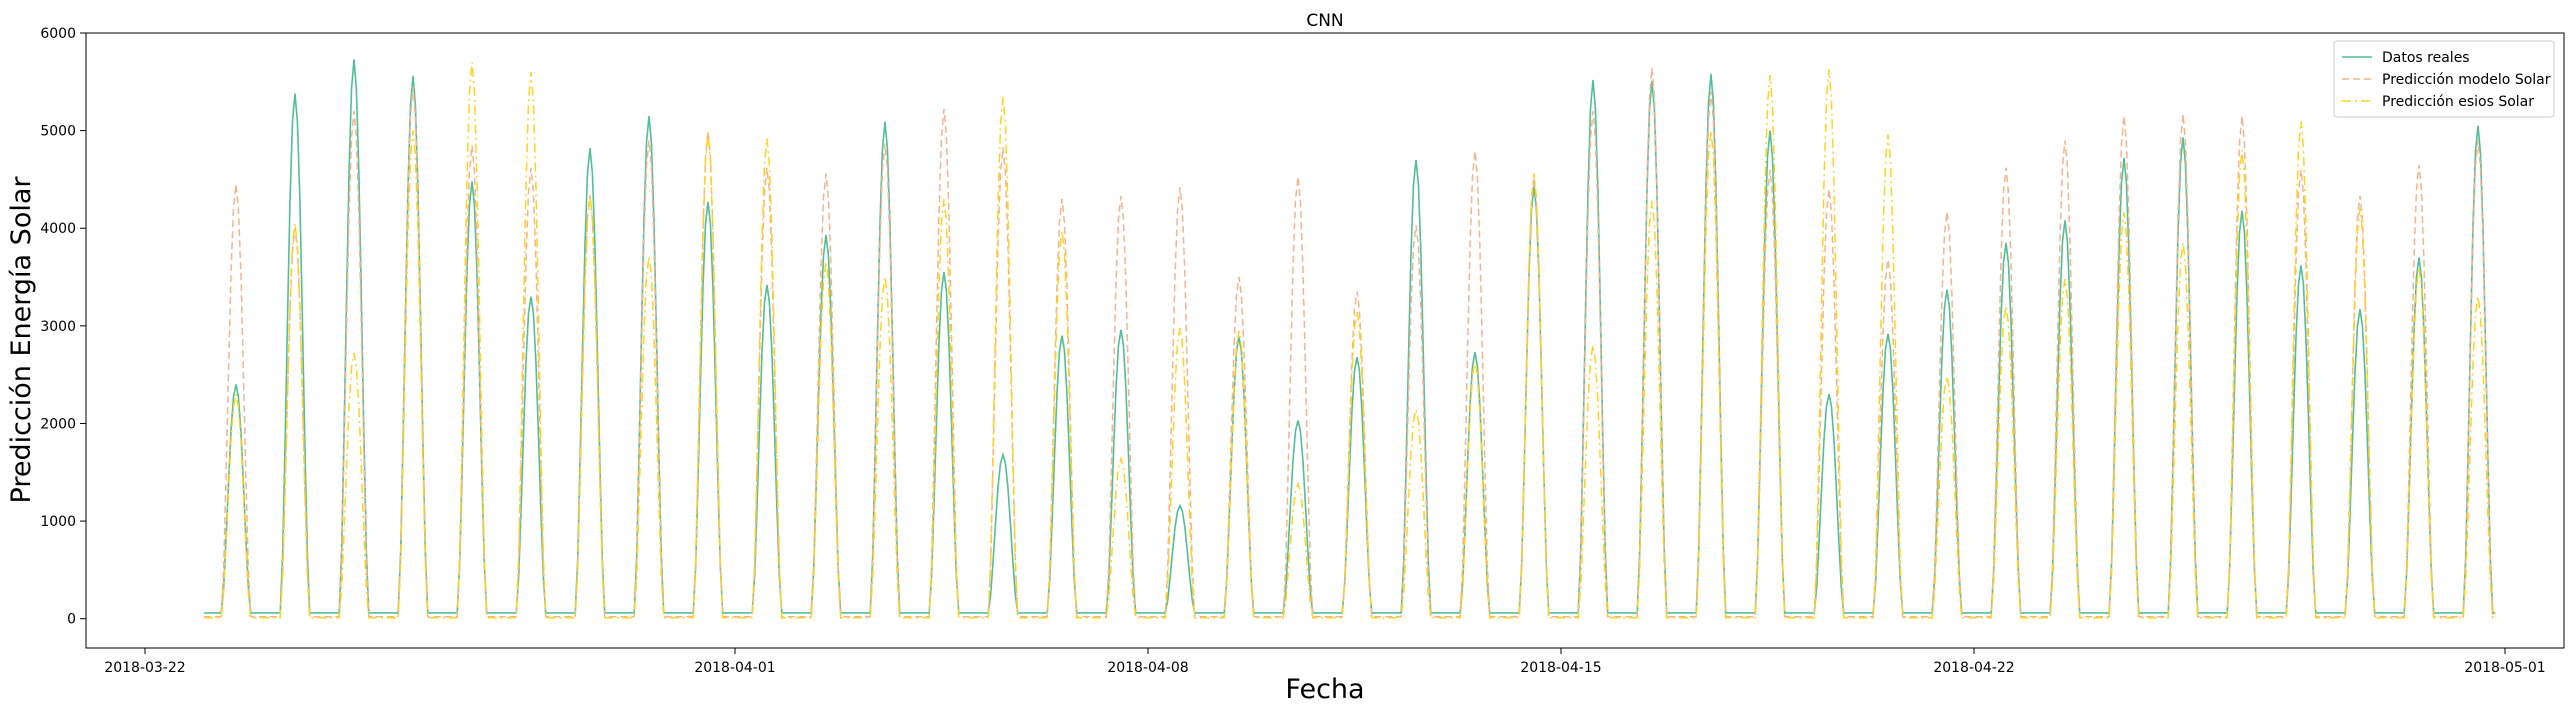 The width and height of the screenshot is (2575, 715). I want to click on legend-label: Predicción modelo Solar, so click(2466, 80).